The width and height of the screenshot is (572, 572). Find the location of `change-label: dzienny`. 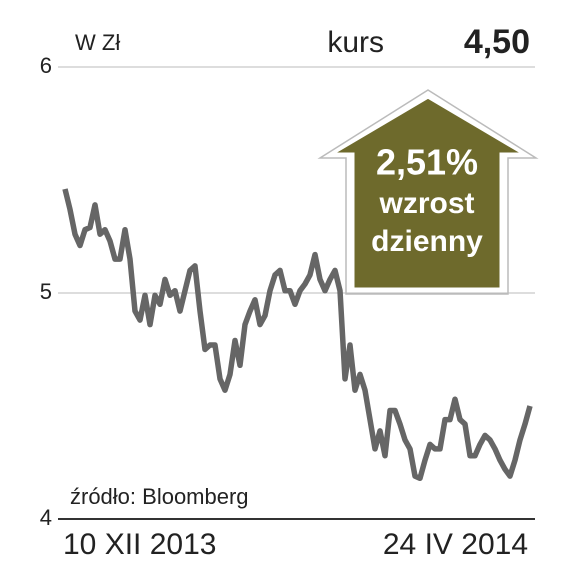

change-label: dzienny is located at coordinates (427, 241).